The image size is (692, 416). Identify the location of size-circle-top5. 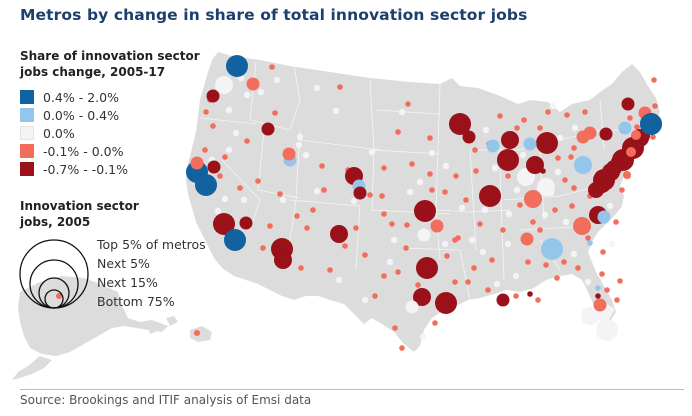
(54, 274).